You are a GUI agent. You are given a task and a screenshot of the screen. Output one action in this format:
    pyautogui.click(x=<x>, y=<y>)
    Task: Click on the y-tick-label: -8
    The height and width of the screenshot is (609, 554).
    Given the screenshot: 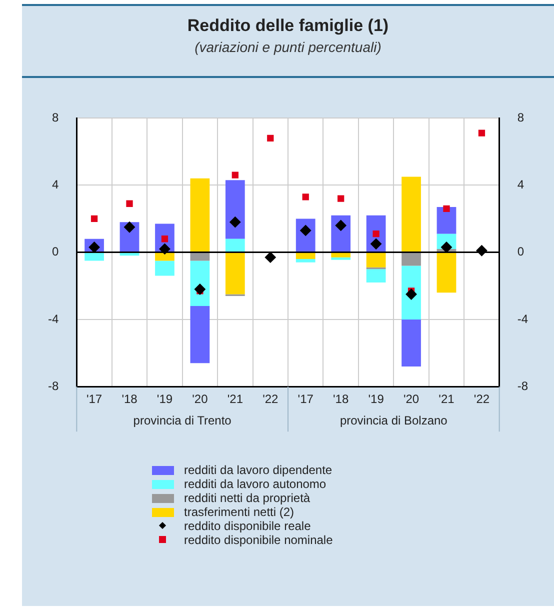 What is the action you would take?
    pyautogui.click(x=53, y=385)
    